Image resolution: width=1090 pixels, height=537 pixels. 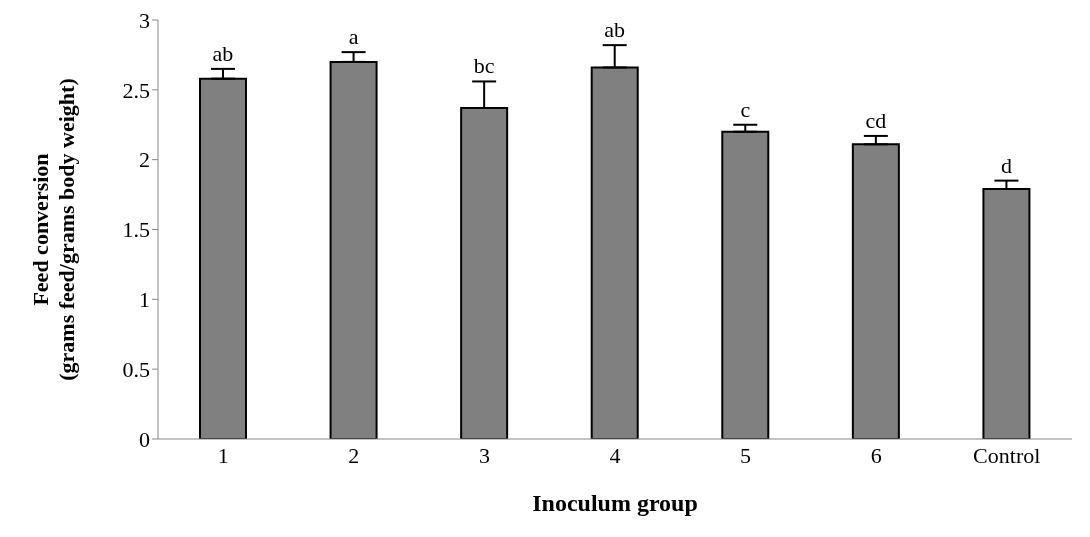 I want to click on x-tick-label: 6, so click(x=876, y=455).